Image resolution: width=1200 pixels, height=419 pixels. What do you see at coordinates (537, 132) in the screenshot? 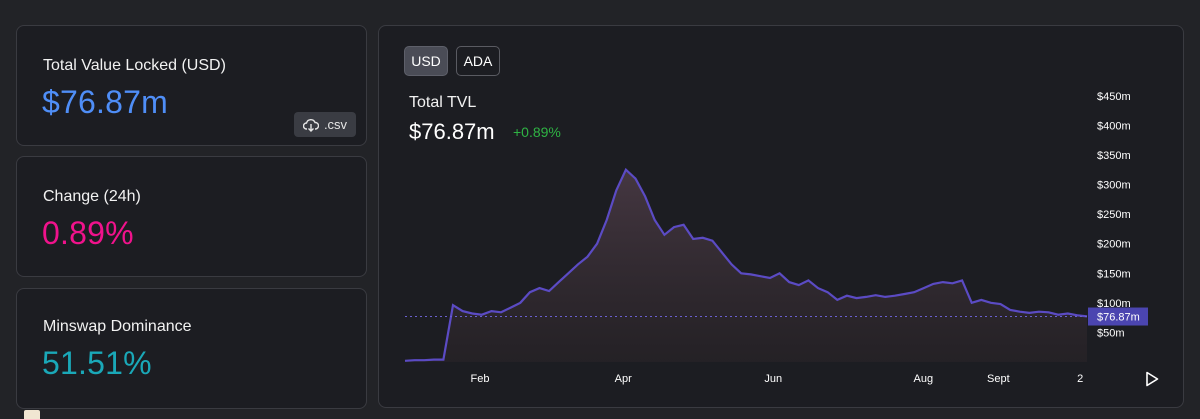
I see `chart-change: +0.89%` at bounding box center [537, 132].